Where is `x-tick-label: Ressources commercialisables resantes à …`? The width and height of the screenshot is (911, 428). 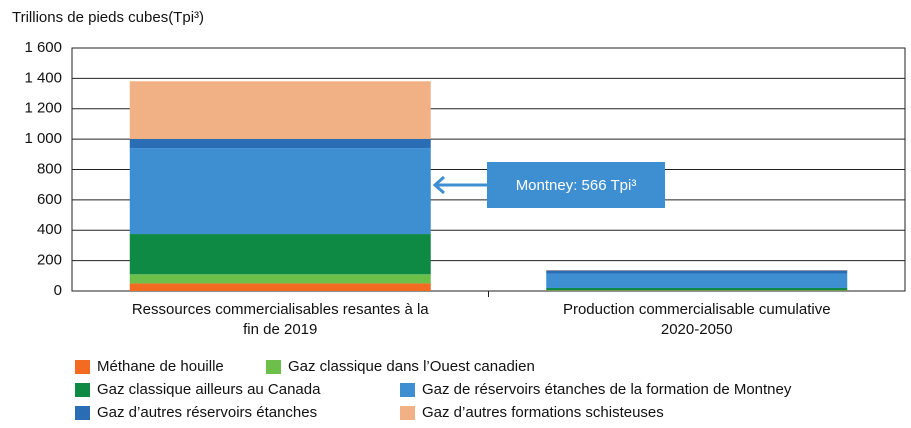 x-tick-label: Ressources commercialisables resantes à … is located at coordinates (280, 319).